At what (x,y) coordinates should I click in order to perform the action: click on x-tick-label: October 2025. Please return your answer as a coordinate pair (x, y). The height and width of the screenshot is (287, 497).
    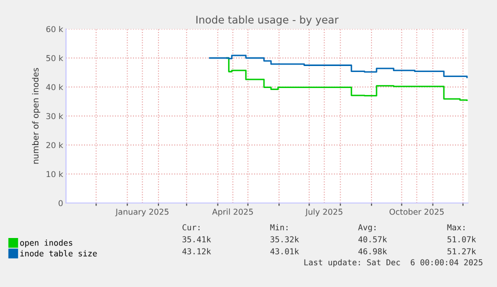
    Looking at the image, I should click on (417, 211).